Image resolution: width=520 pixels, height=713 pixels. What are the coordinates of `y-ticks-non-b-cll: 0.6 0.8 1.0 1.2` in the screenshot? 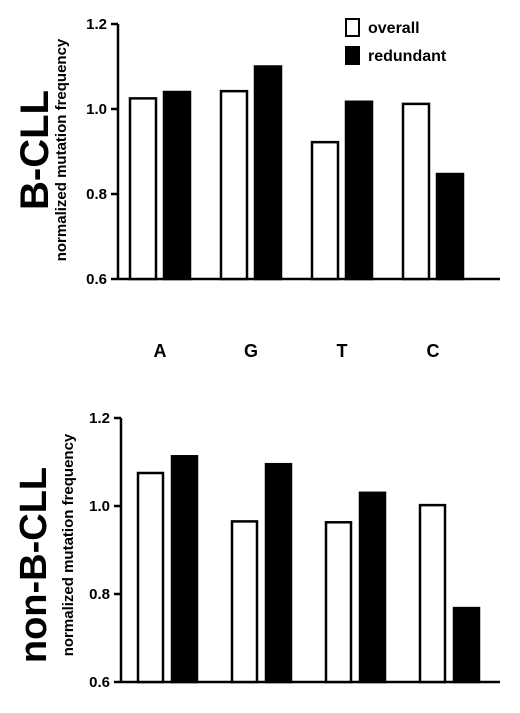 It's located at (105, 550).